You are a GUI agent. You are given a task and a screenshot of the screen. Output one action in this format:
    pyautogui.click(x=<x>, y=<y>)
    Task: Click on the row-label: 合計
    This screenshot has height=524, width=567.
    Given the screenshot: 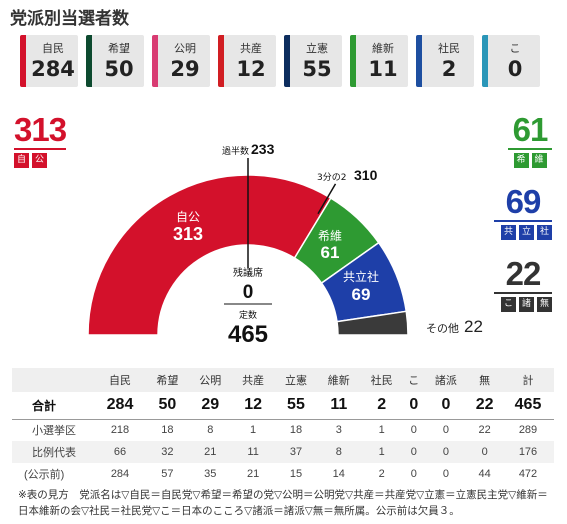 What is the action you would take?
    pyautogui.click(x=53, y=406)
    